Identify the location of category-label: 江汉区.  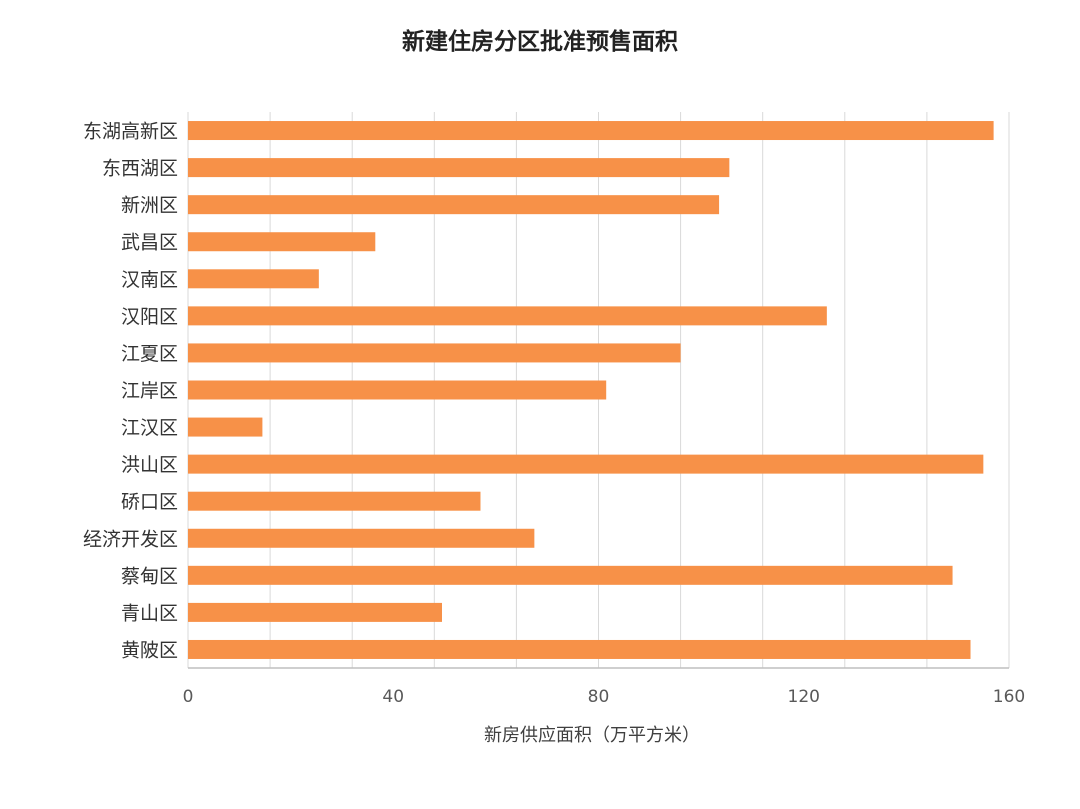
(149, 428).